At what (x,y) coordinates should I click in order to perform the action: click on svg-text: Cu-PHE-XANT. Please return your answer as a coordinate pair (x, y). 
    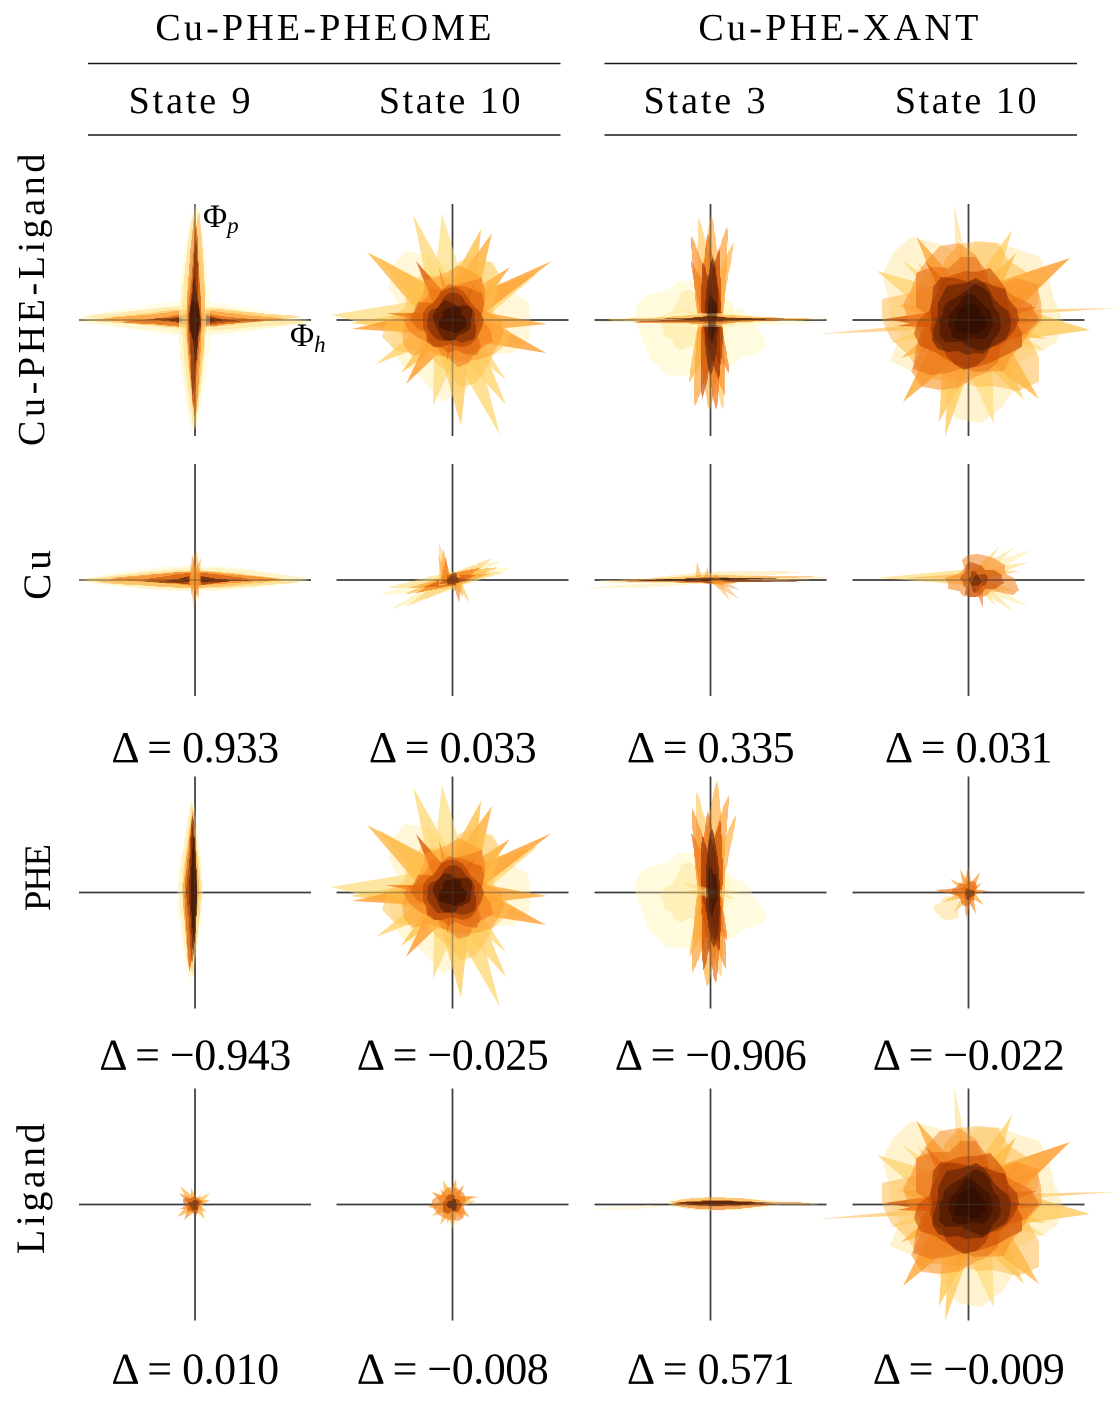
    Looking at the image, I should click on (839, 28).